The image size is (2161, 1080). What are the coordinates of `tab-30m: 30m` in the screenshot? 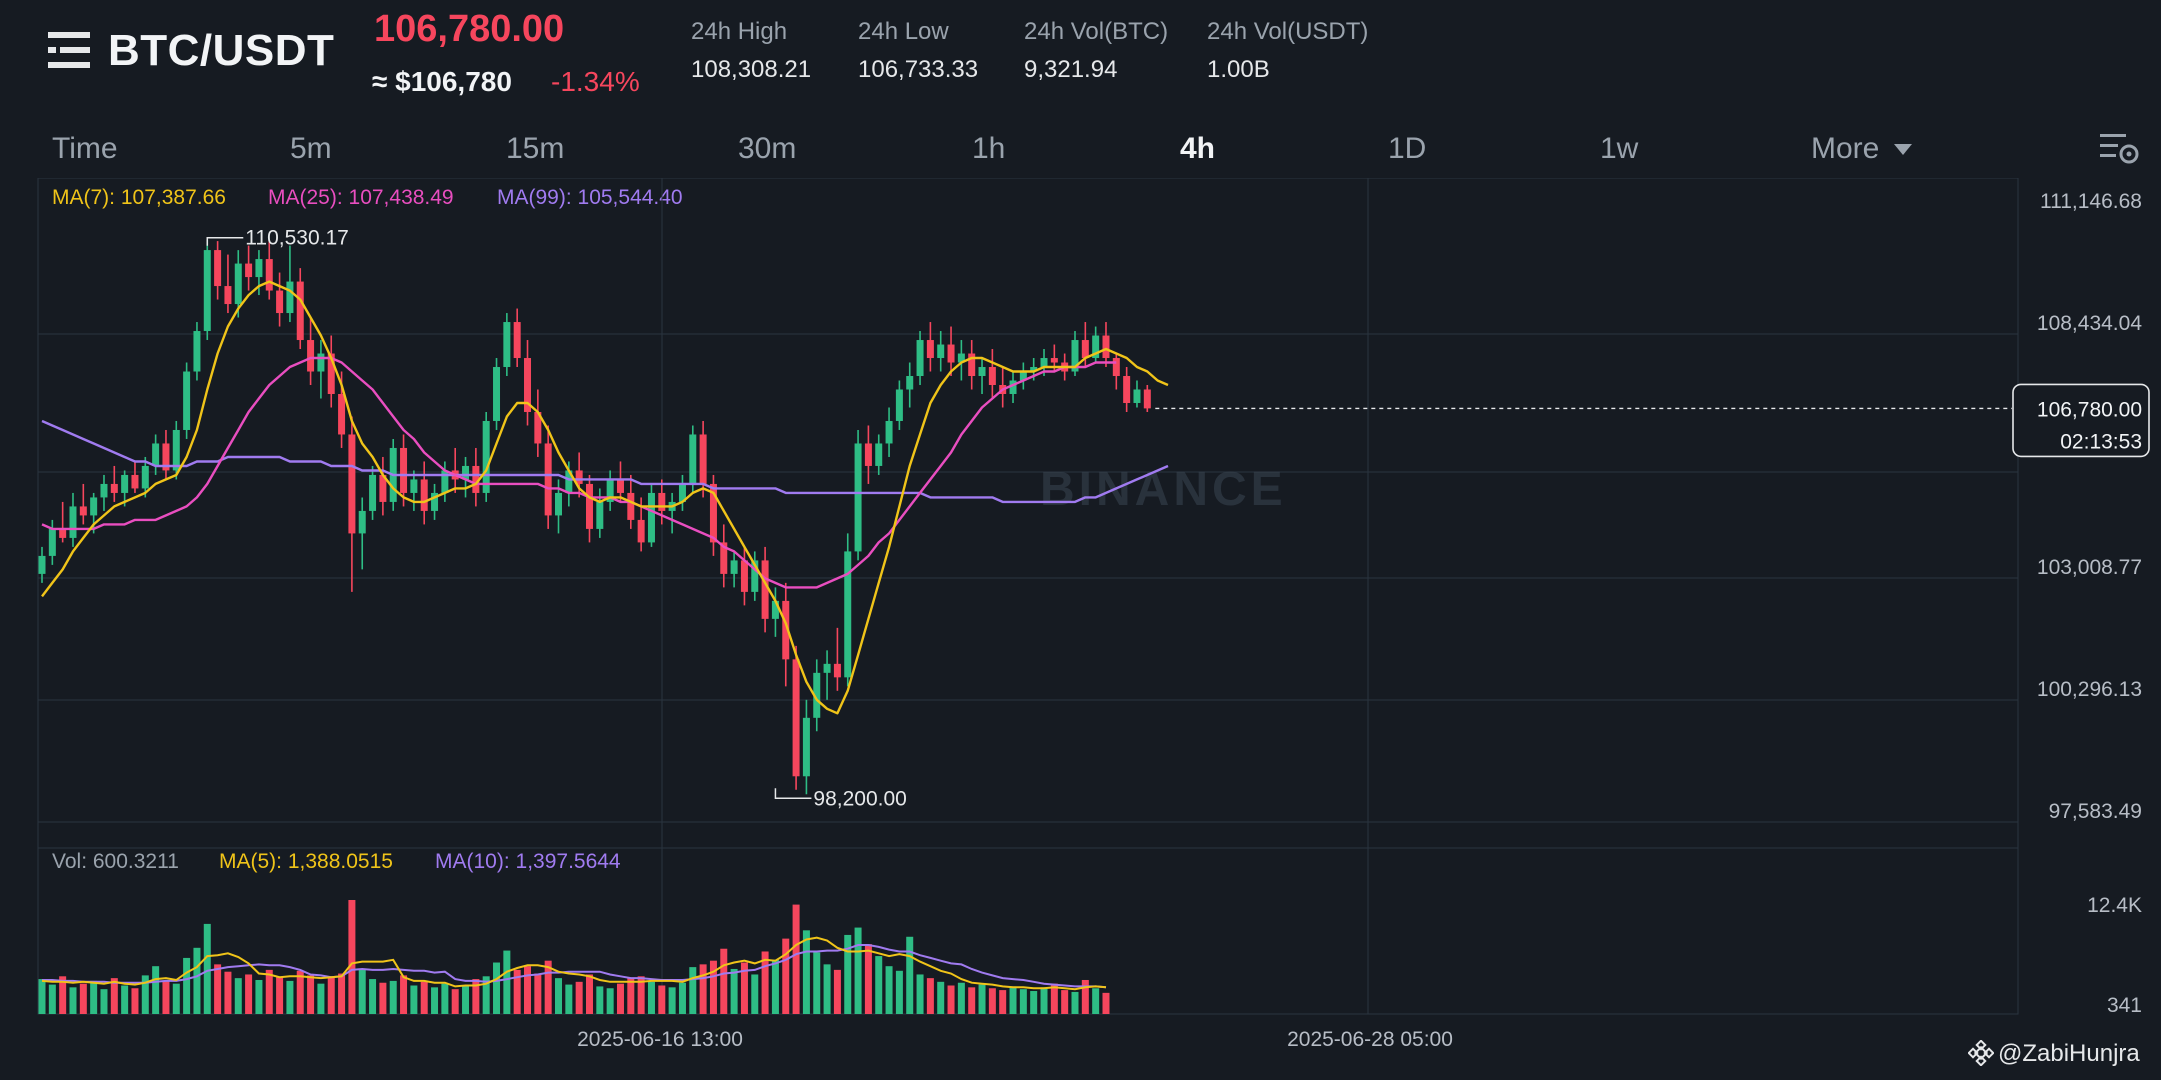 It's located at (767, 148).